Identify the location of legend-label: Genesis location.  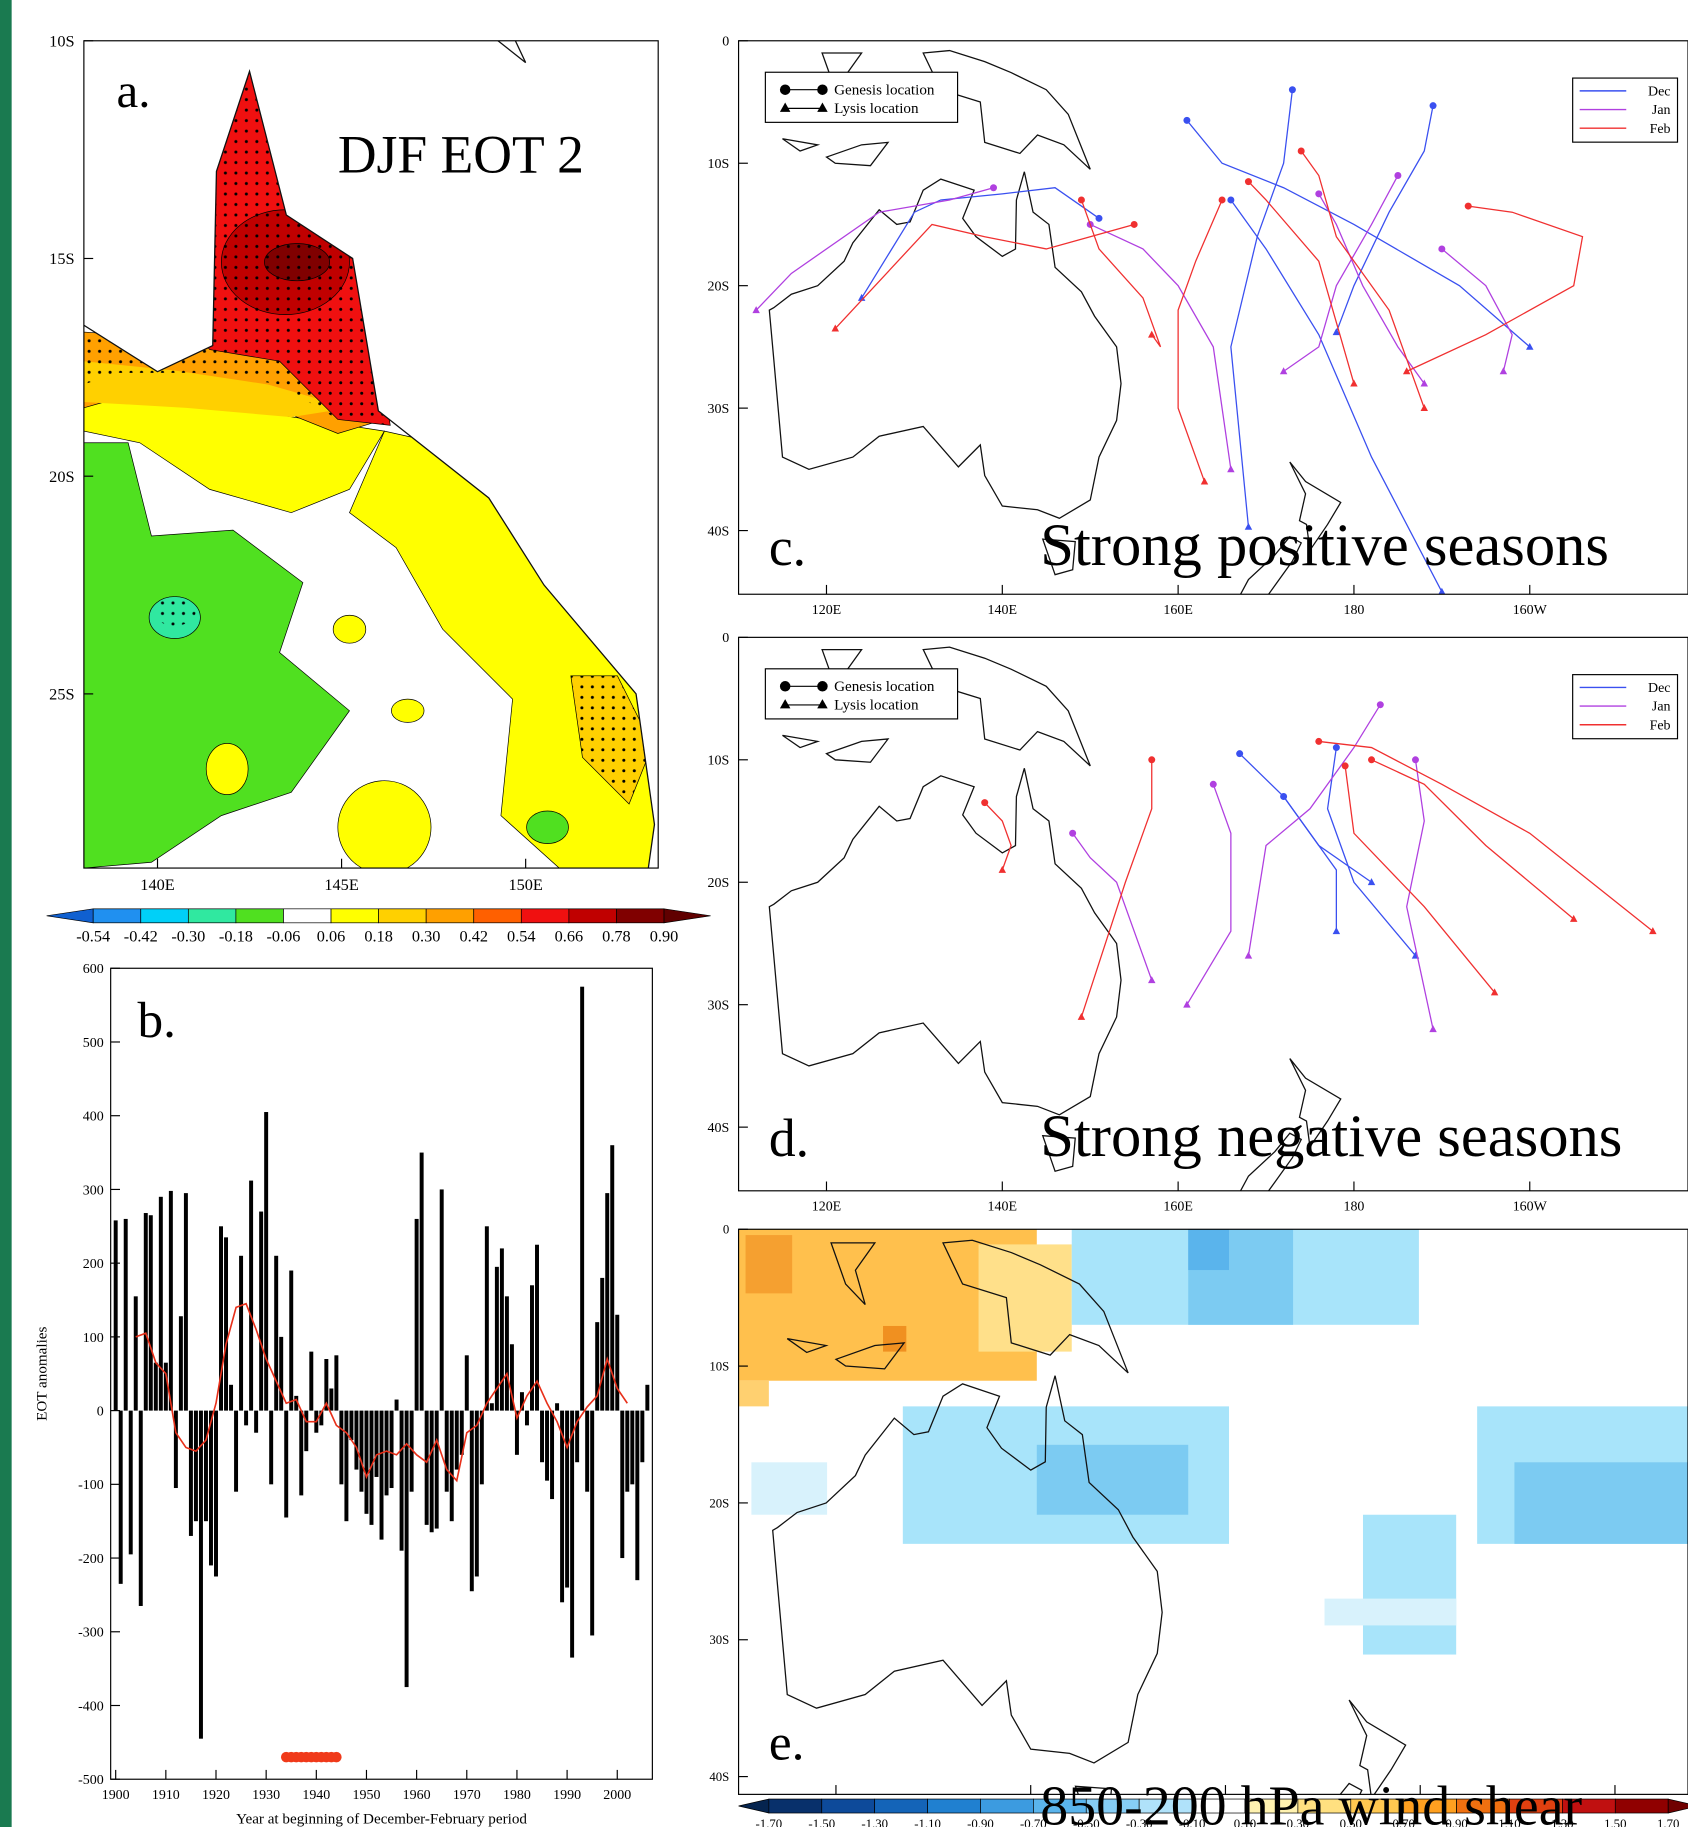
(884, 90).